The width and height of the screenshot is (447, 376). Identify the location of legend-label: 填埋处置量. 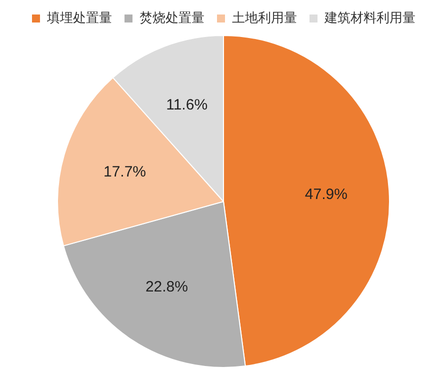
(79, 18).